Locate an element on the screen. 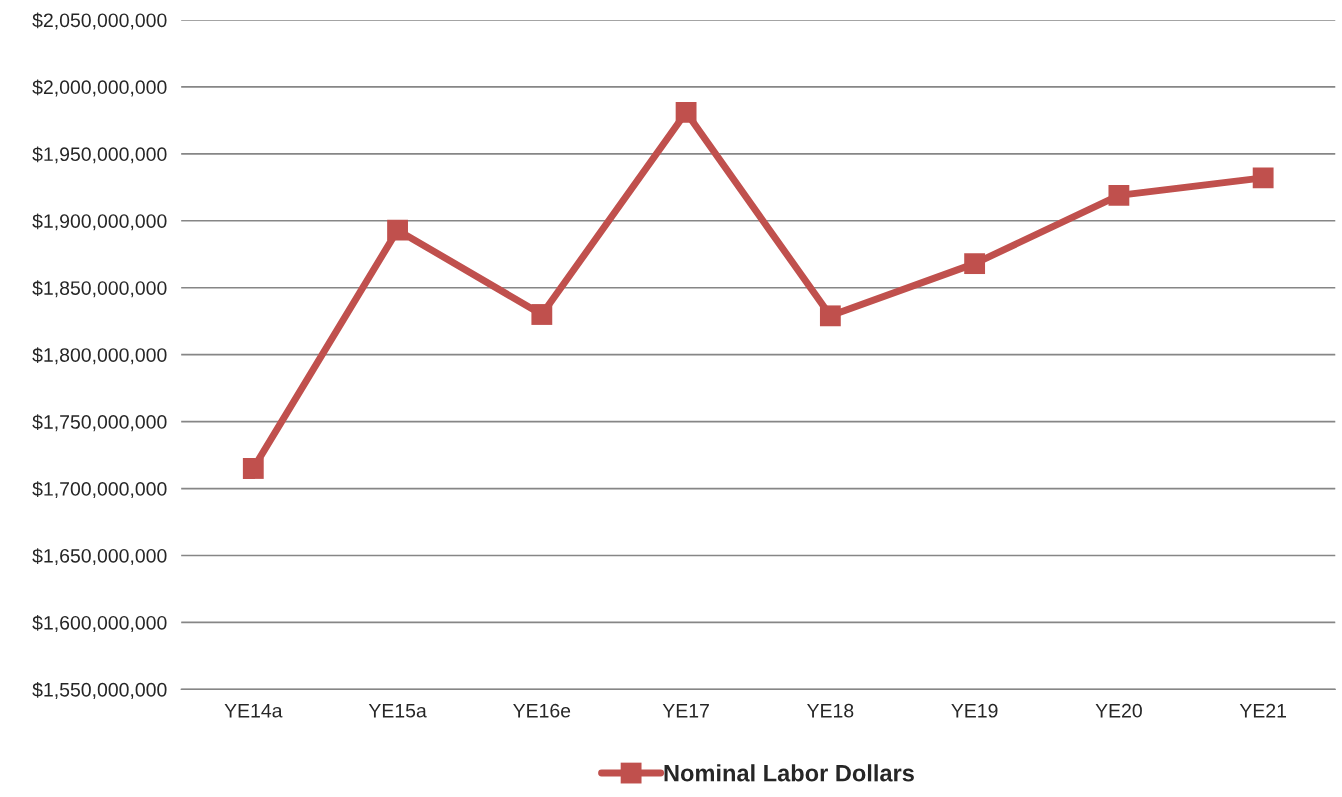 The height and width of the screenshot is (797, 1342). y-tick-label: $1,750,000,000 is located at coordinates (99, 423).